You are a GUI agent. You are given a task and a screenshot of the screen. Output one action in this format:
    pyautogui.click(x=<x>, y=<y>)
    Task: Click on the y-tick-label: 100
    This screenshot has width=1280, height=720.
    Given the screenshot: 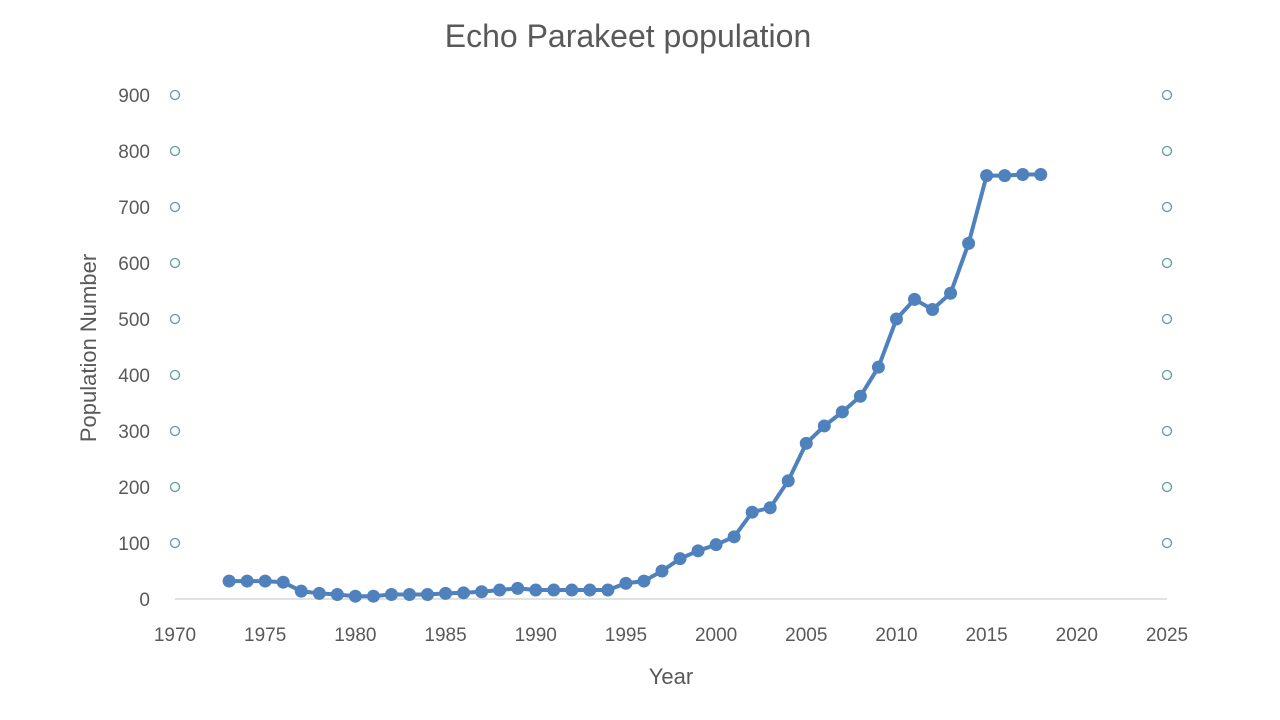 What is the action you would take?
    pyautogui.click(x=134, y=544)
    